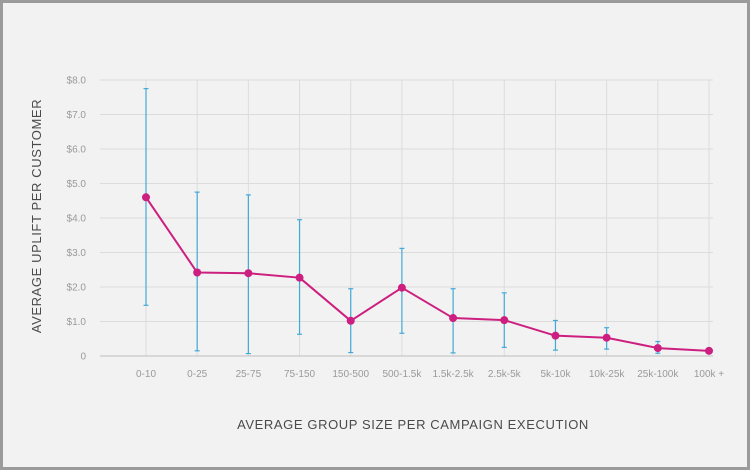 The height and width of the screenshot is (470, 750). Describe the element at coordinates (454, 374) in the screenshot. I see `x-tick-label: 1.5k-2.5k` at that location.